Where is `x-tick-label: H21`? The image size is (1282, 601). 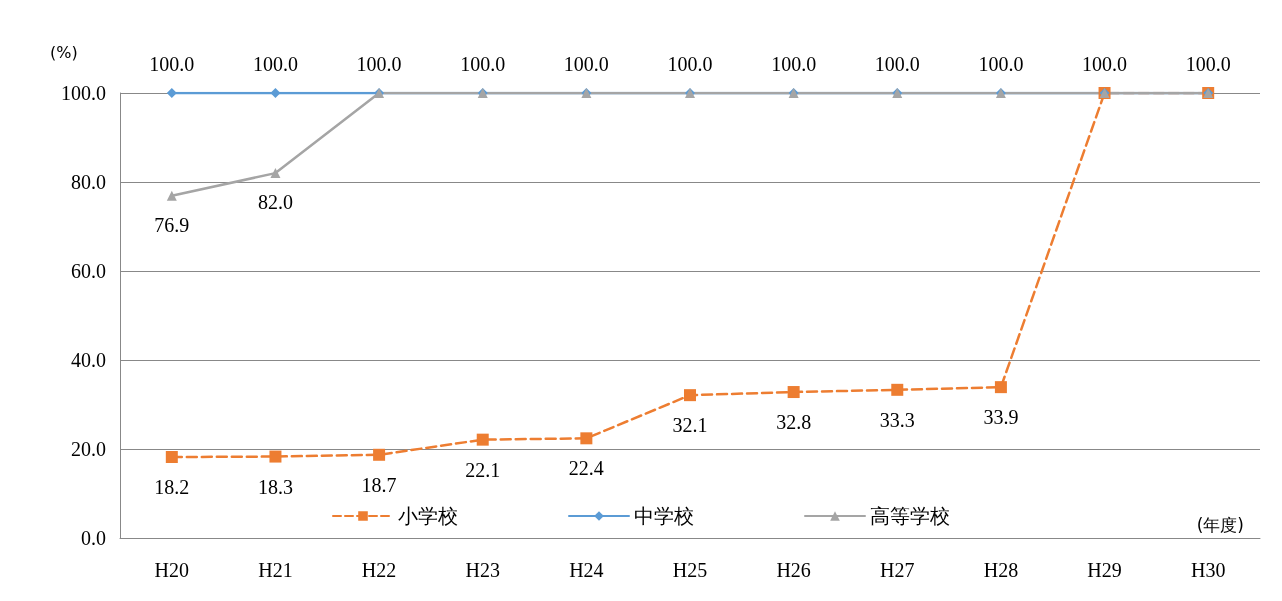
x-tick-label: H21 is located at coordinates (275, 570).